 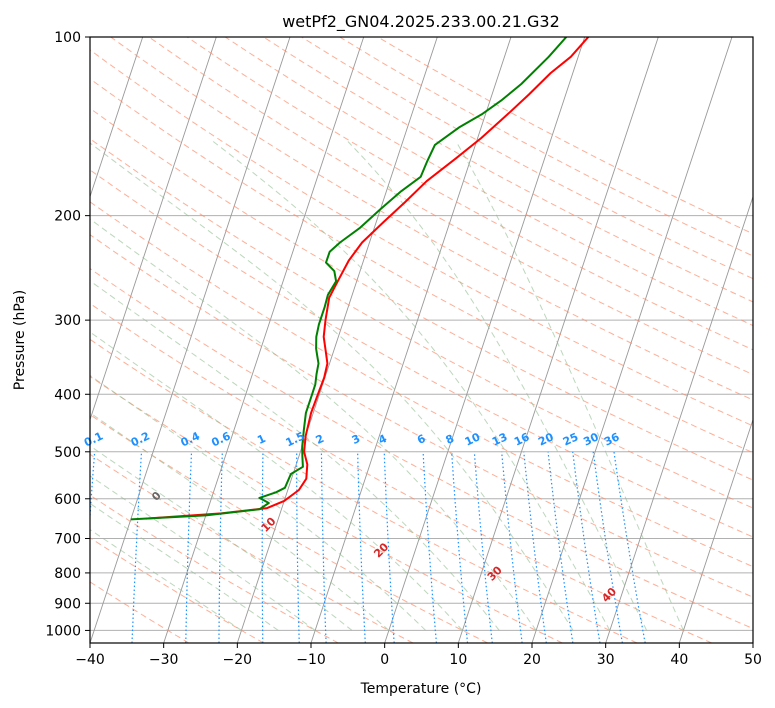 I want to click on mixing-ratio-label: 30, so click(x=591, y=439).